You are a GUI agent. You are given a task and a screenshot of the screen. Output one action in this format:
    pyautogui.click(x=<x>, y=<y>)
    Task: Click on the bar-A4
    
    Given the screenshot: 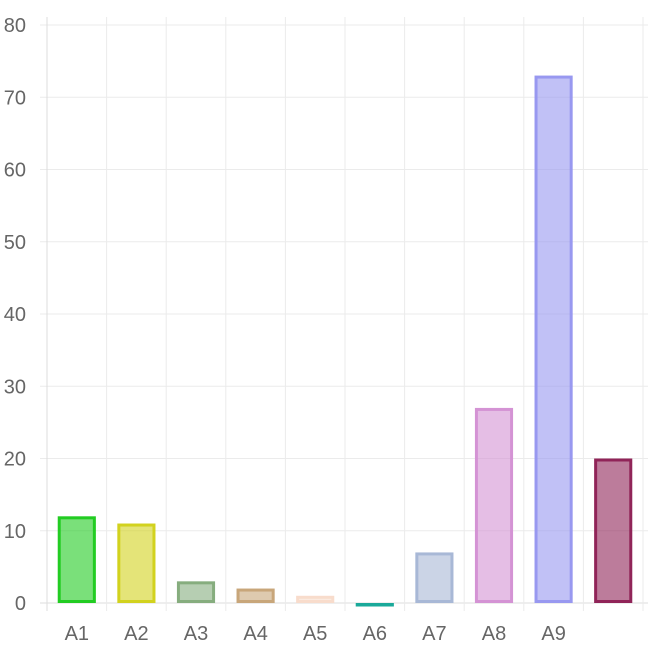 What is the action you would take?
    pyautogui.click(x=255, y=595)
    